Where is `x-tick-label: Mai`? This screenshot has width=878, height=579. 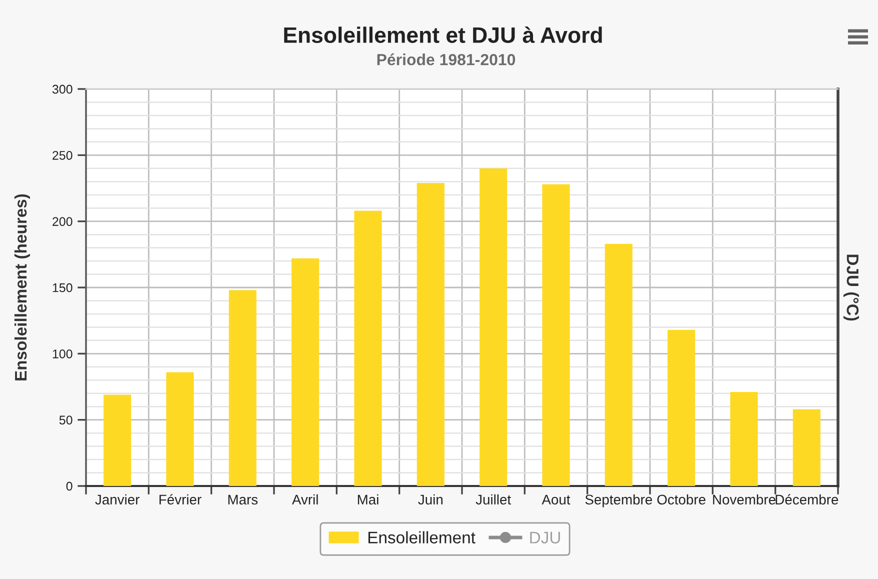
x-tick-label: Mai is located at coordinates (368, 499).